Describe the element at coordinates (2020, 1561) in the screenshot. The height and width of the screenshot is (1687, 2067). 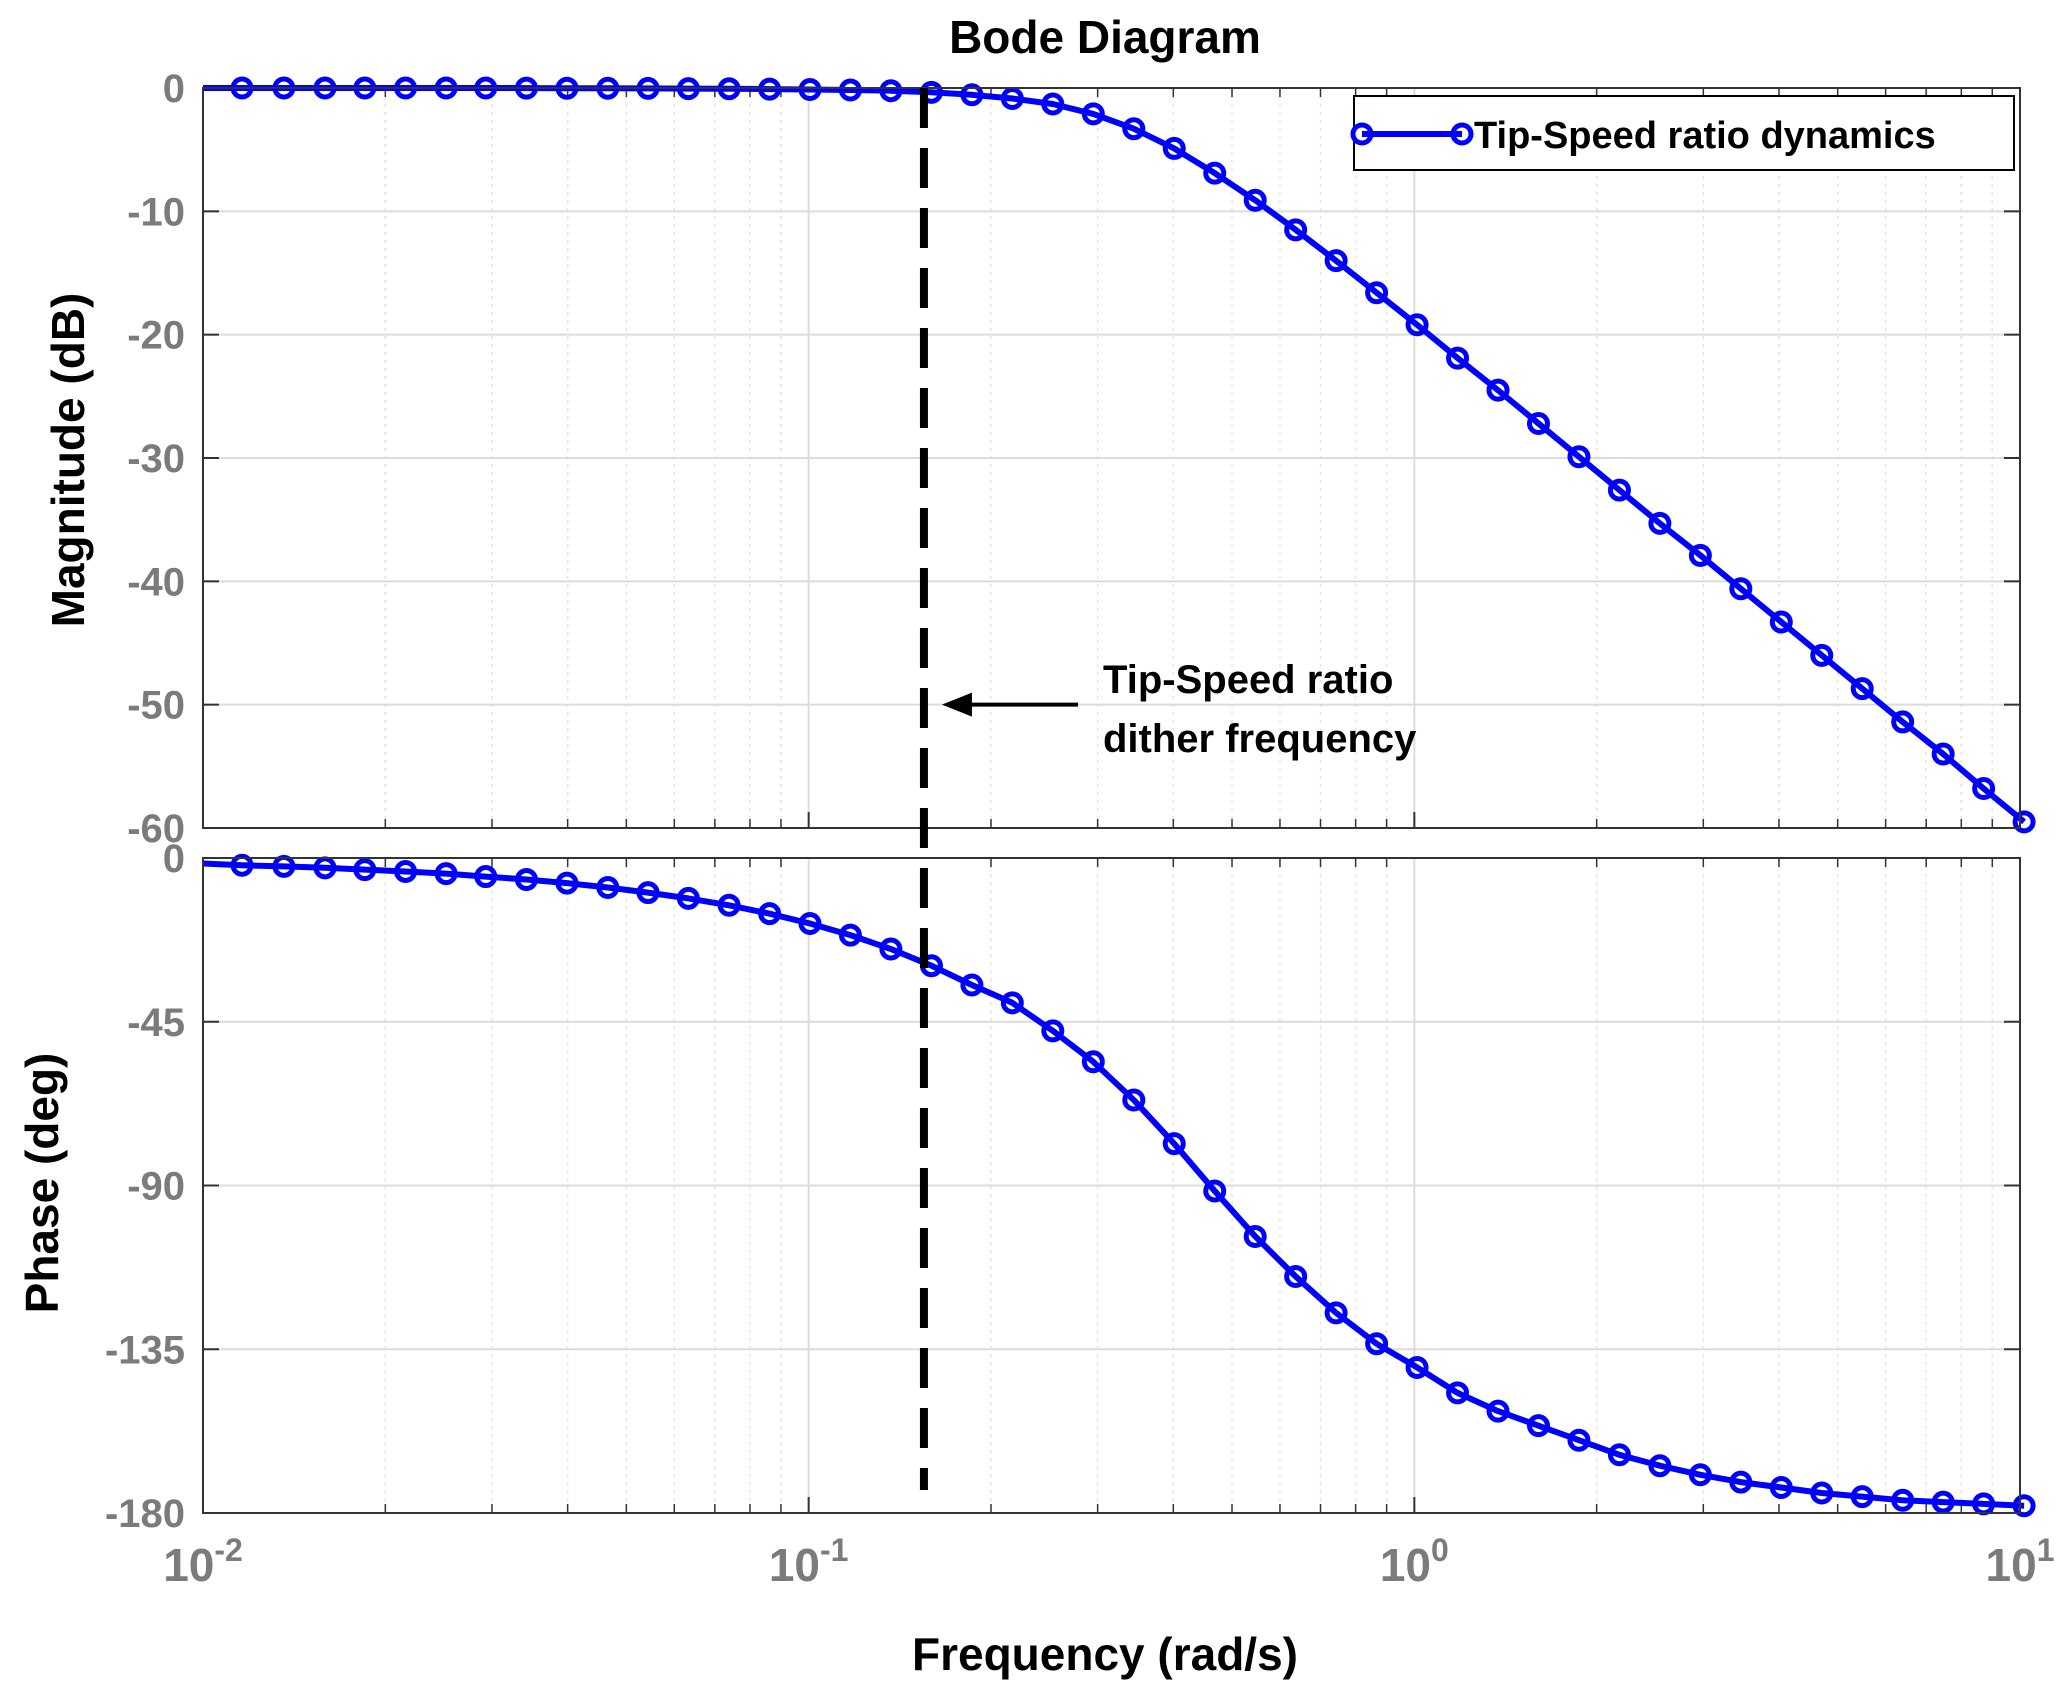
I see `x-tick-label: 10¹` at that location.